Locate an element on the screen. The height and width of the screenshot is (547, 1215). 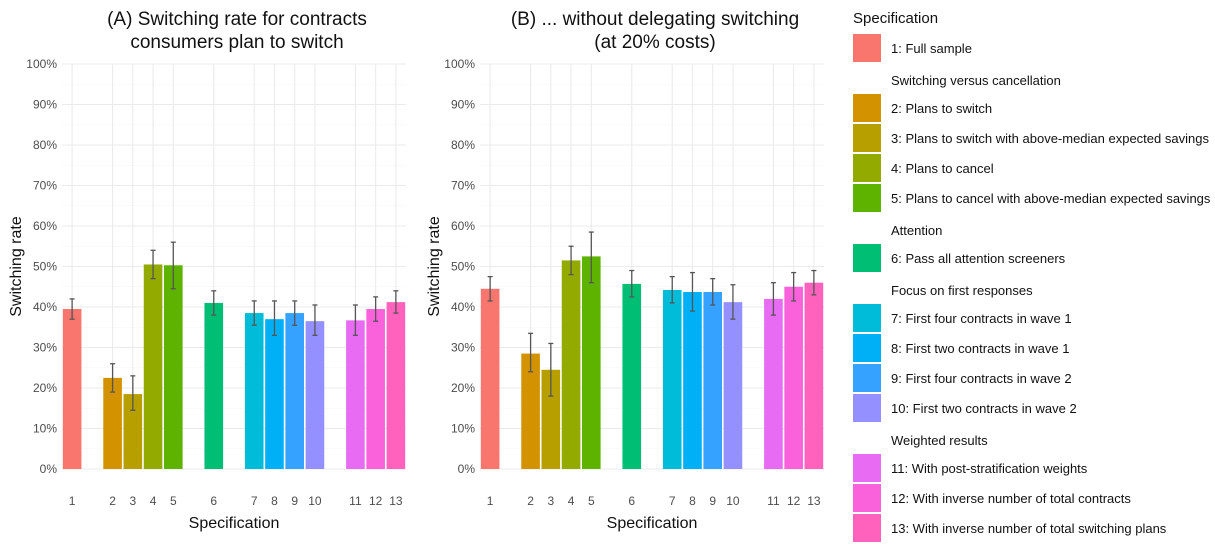
x-tick-label: 6 is located at coordinates (213, 501).